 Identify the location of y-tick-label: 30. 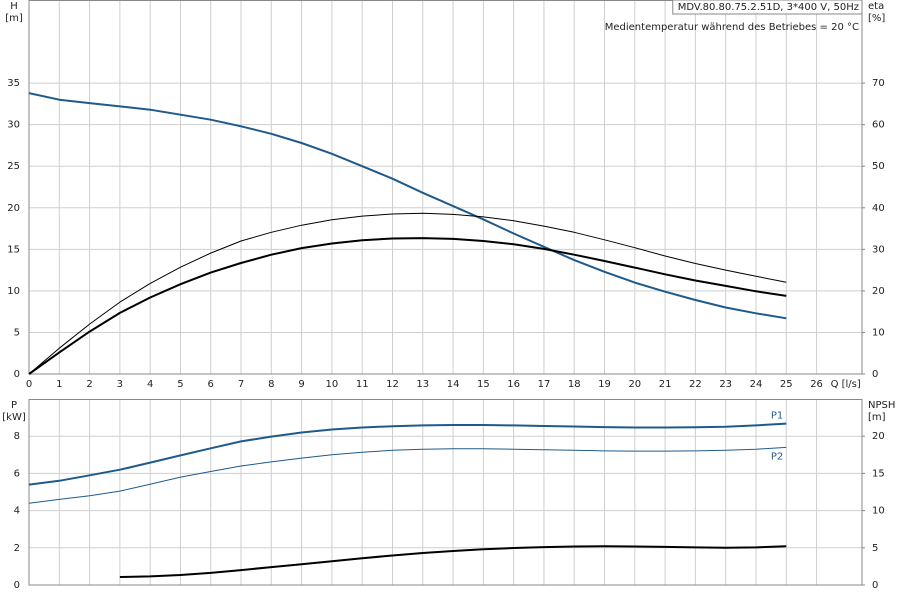
(13, 125).